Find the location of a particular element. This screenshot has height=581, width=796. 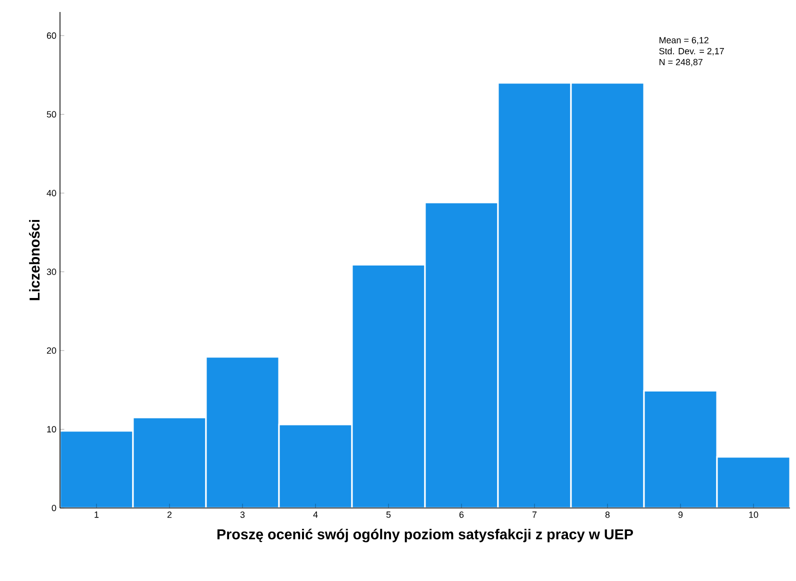

y-tick-label: 20 is located at coordinates (51, 350).